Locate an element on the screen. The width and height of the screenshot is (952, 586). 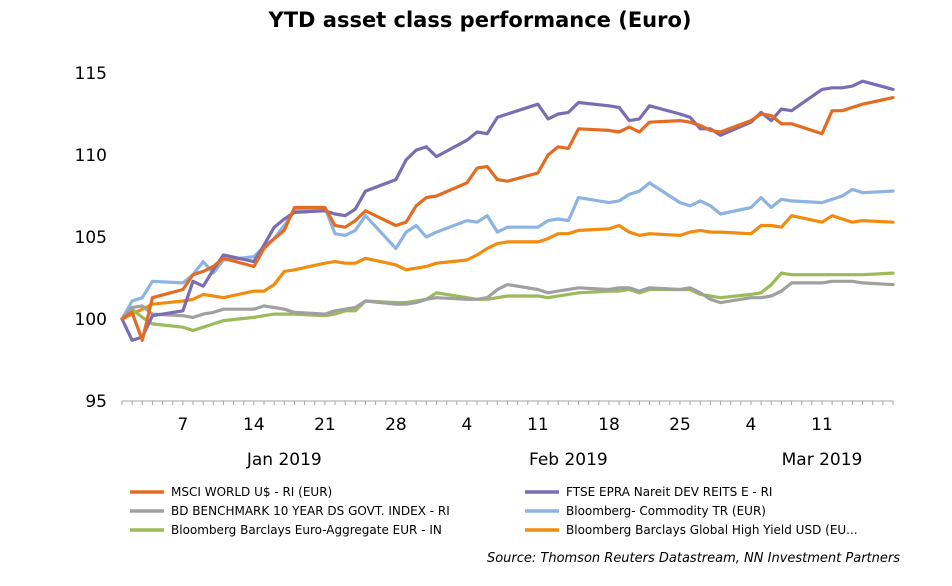
legend-label: MSCI WORLD U$ - RI (EUR) is located at coordinates (251, 492).